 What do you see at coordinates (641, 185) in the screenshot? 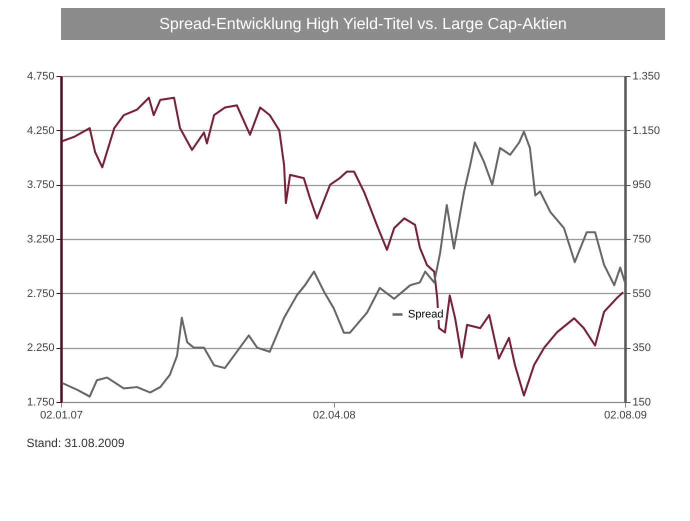
I see `y2-tick-label: 950` at bounding box center [641, 185].